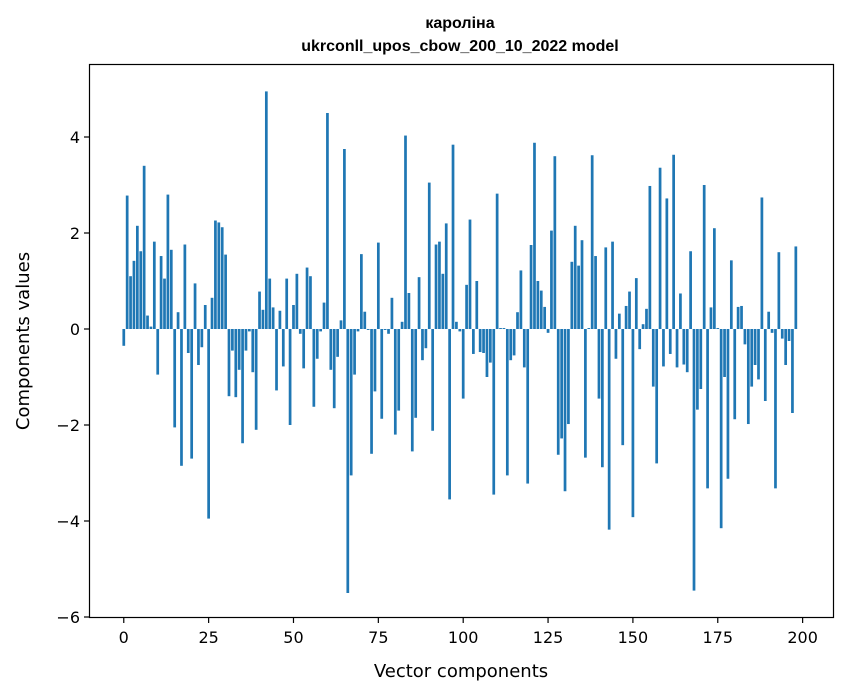 The height and width of the screenshot is (696, 847). I want to click on x-axis-label: Vector components, so click(461, 671).